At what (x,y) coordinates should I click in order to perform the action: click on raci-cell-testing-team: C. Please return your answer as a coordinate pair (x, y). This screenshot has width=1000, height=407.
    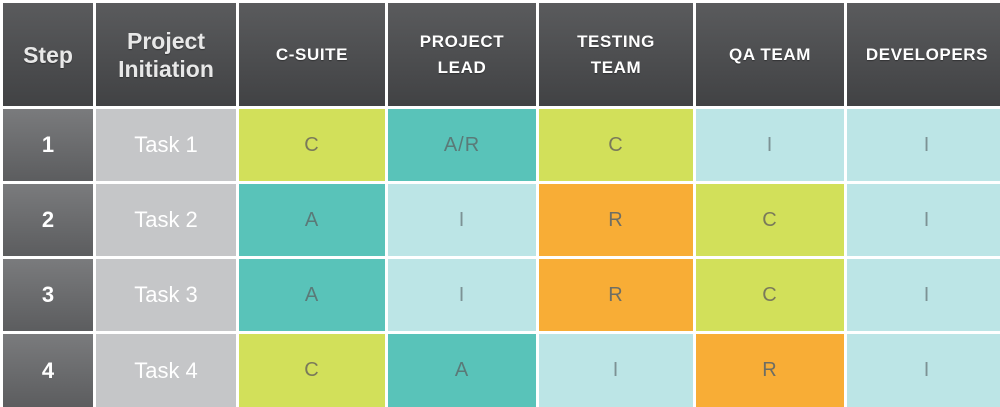
    Looking at the image, I should click on (616, 145).